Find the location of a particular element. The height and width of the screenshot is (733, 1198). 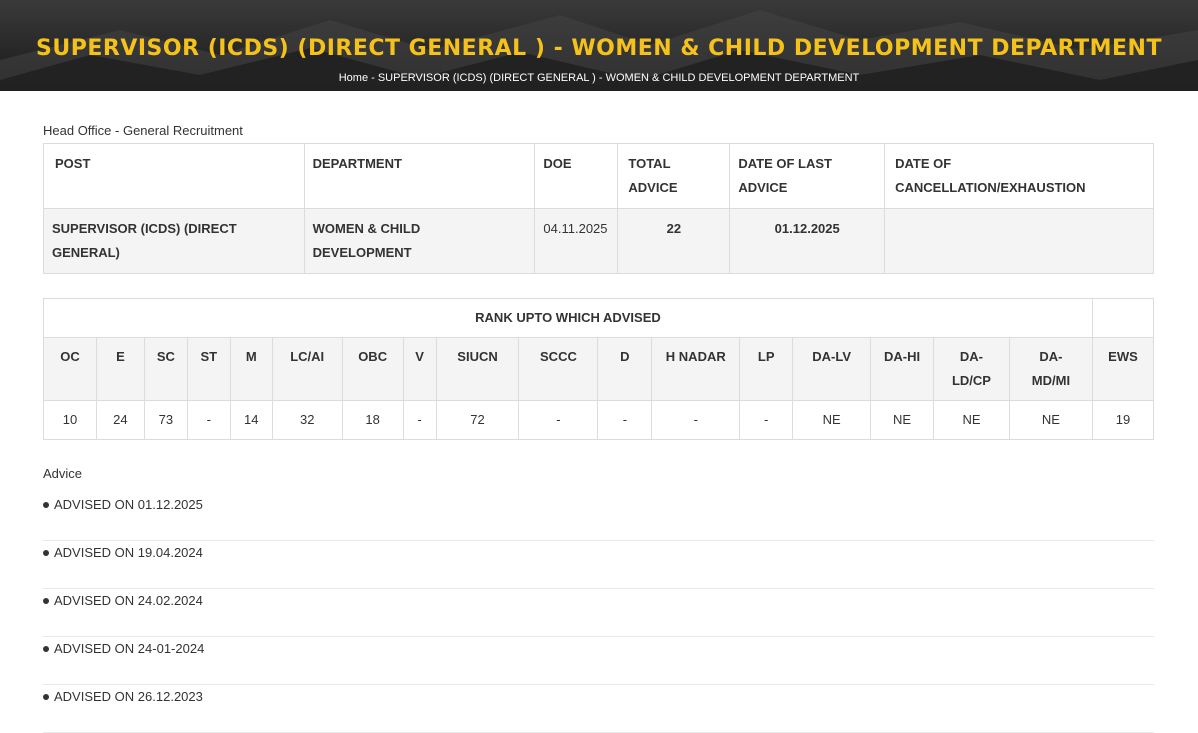

value-lc-ai: 32 is located at coordinates (307, 420).